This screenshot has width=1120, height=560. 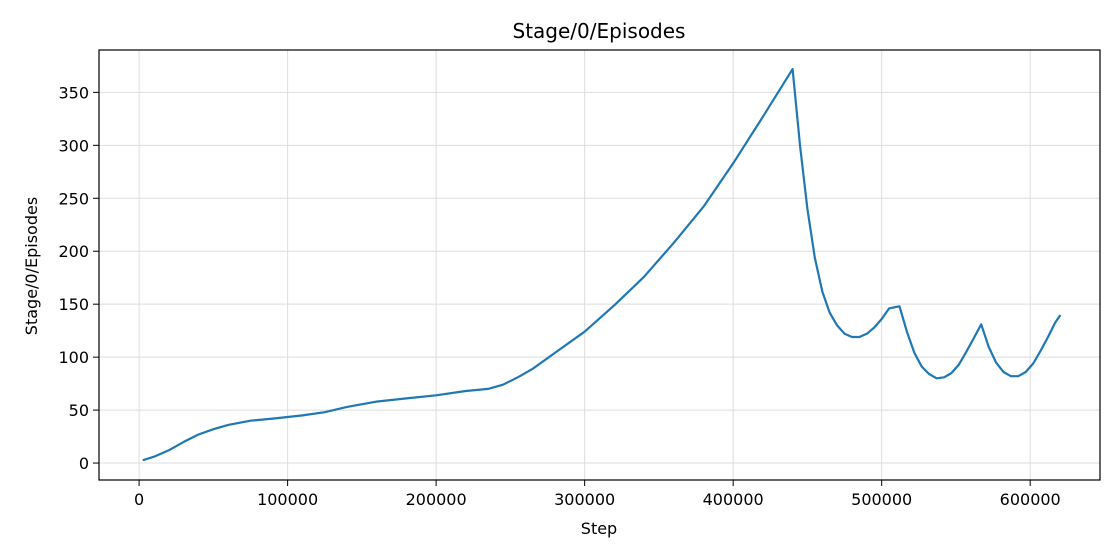 What do you see at coordinates (73, 198) in the screenshot?
I see `y-tick-label: 250` at bounding box center [73, 198].